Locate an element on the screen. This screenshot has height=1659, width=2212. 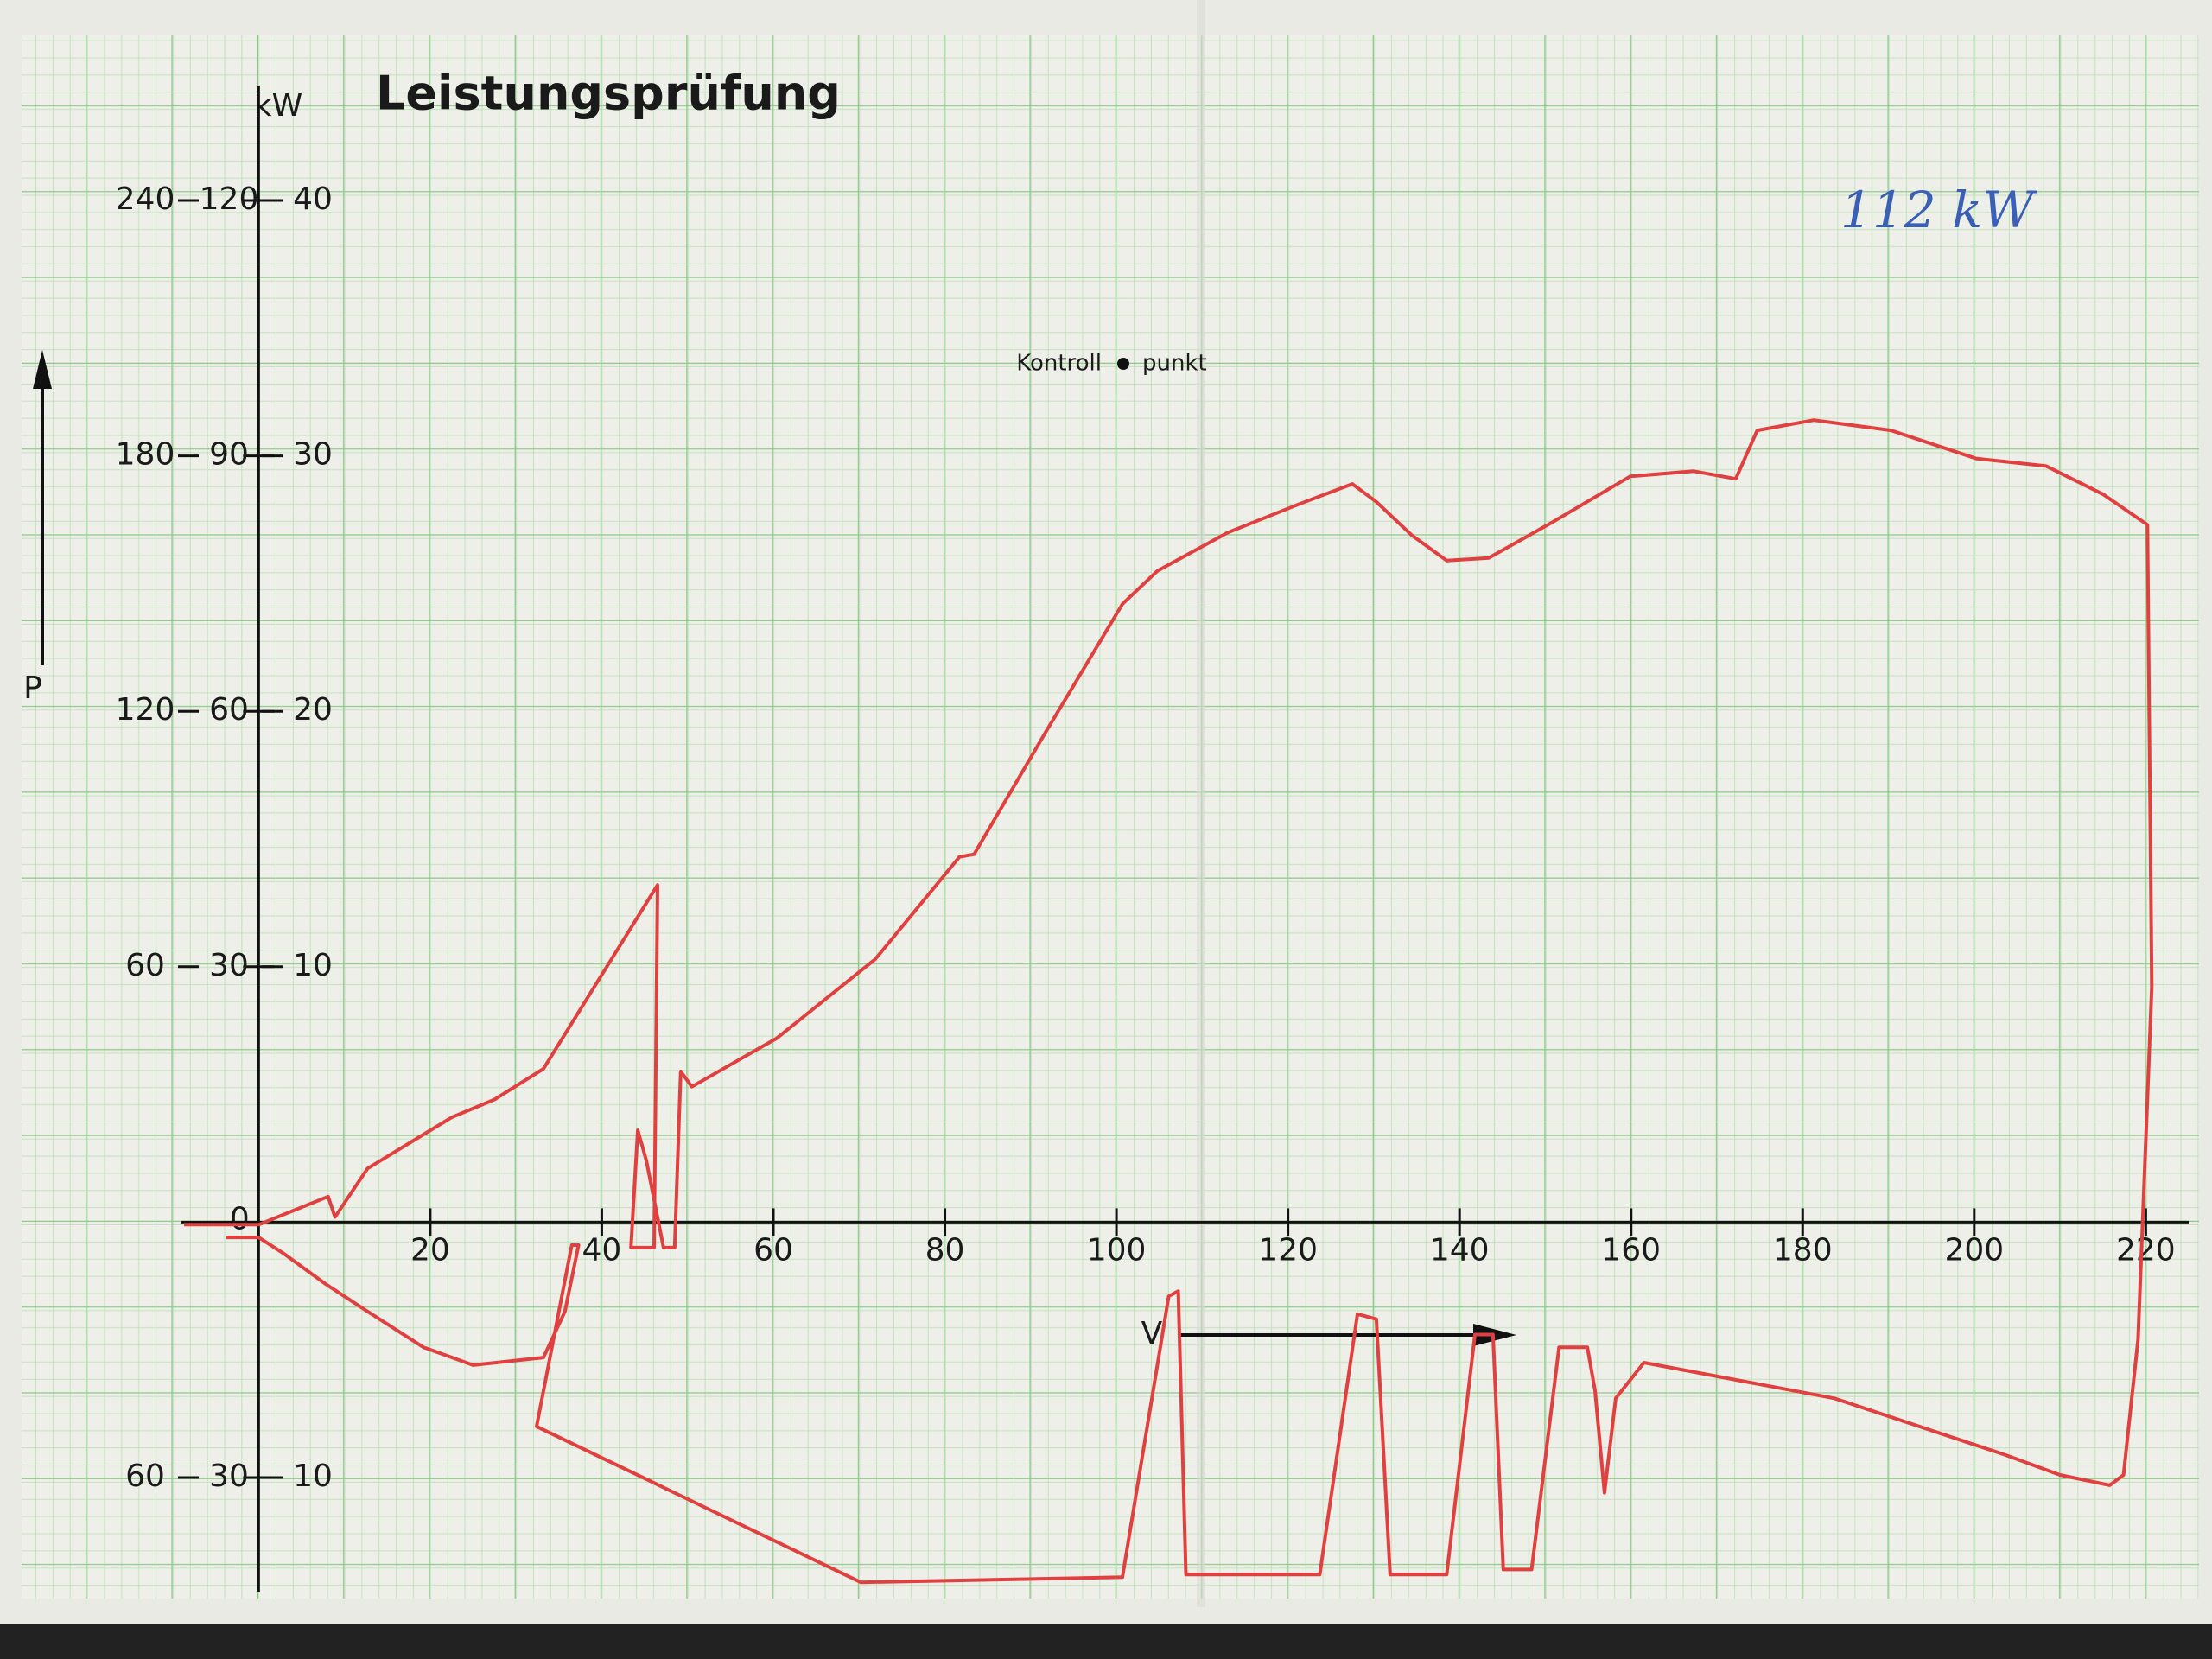
y-symbol: P is located at coordinates (32, 688).